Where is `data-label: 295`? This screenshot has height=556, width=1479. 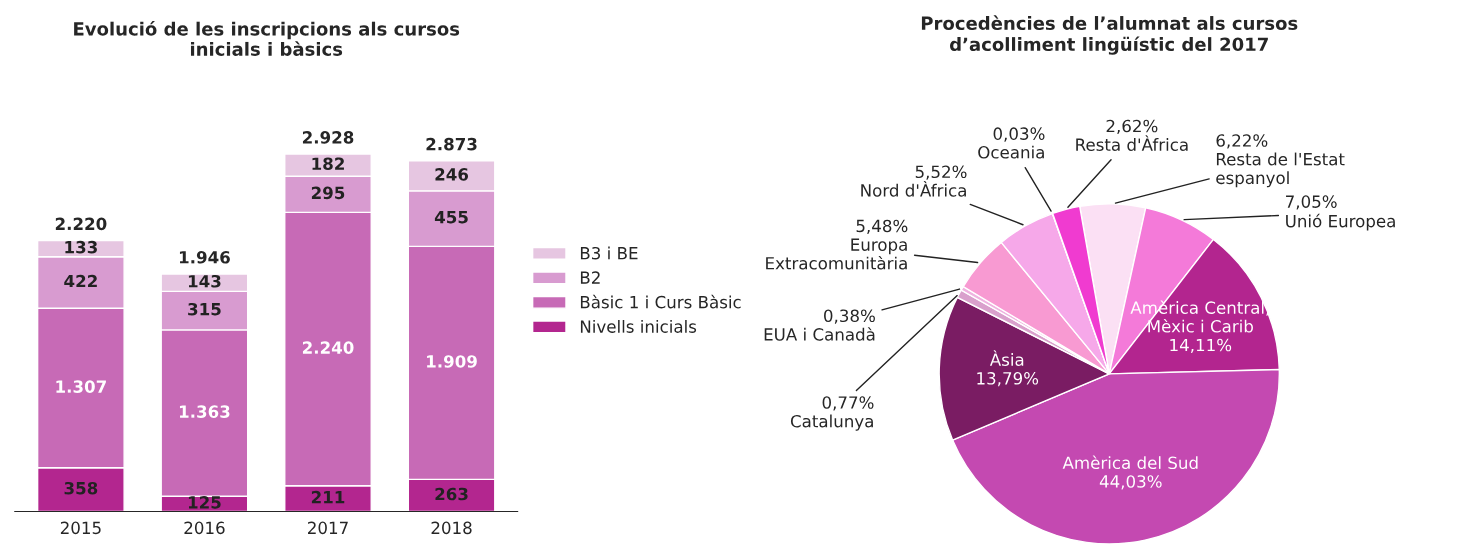 data-label: 295 is located at coordinates (328, 193).